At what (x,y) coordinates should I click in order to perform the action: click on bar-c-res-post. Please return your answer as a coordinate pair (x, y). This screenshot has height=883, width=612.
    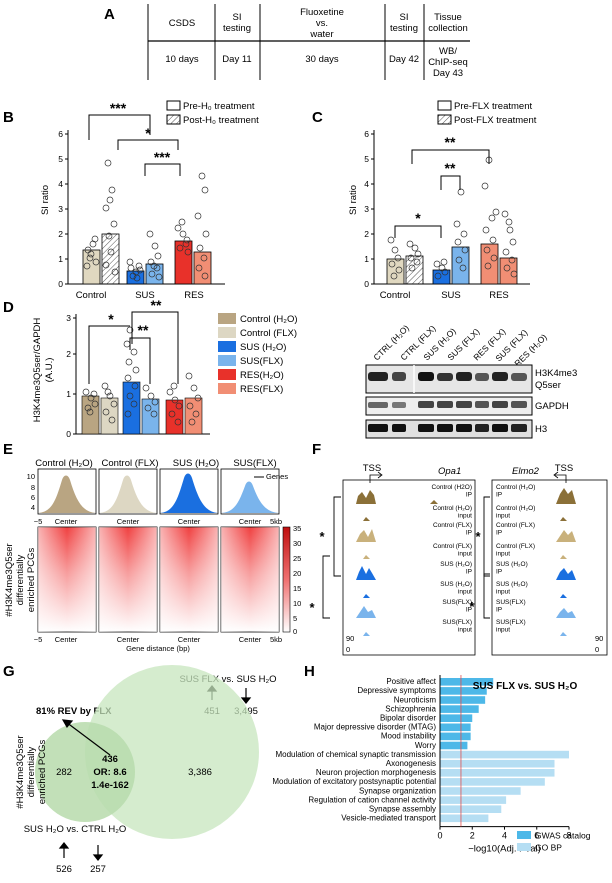
    Looking at the image, I should click on (508, 271).